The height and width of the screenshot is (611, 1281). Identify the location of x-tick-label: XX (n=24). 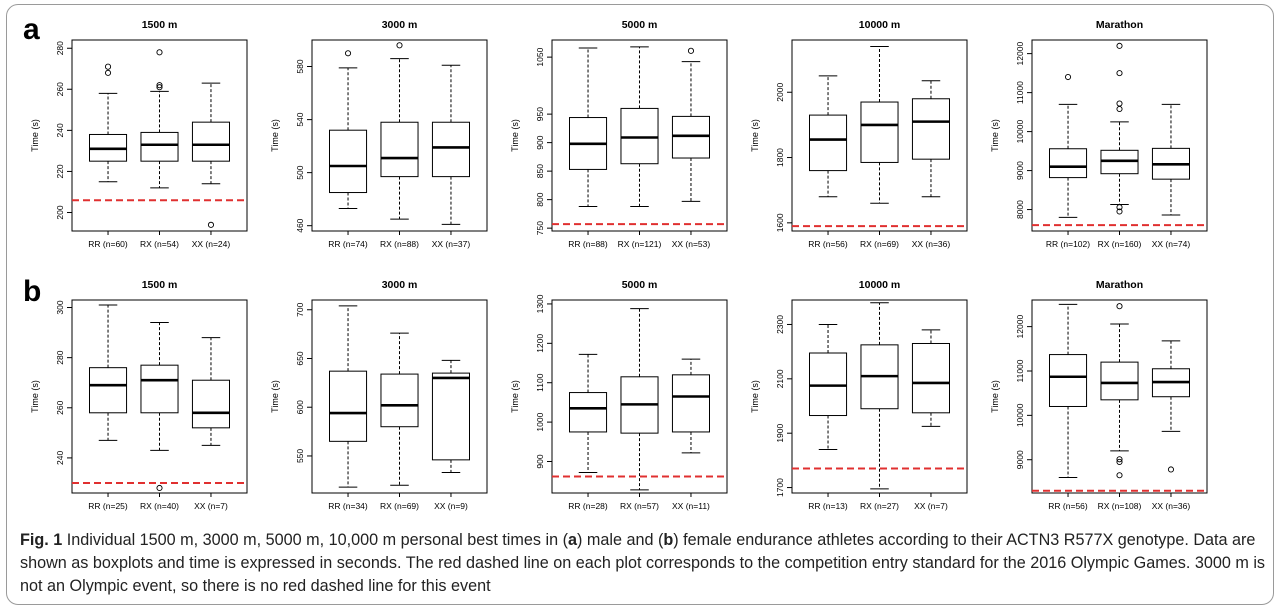
(211, 244).